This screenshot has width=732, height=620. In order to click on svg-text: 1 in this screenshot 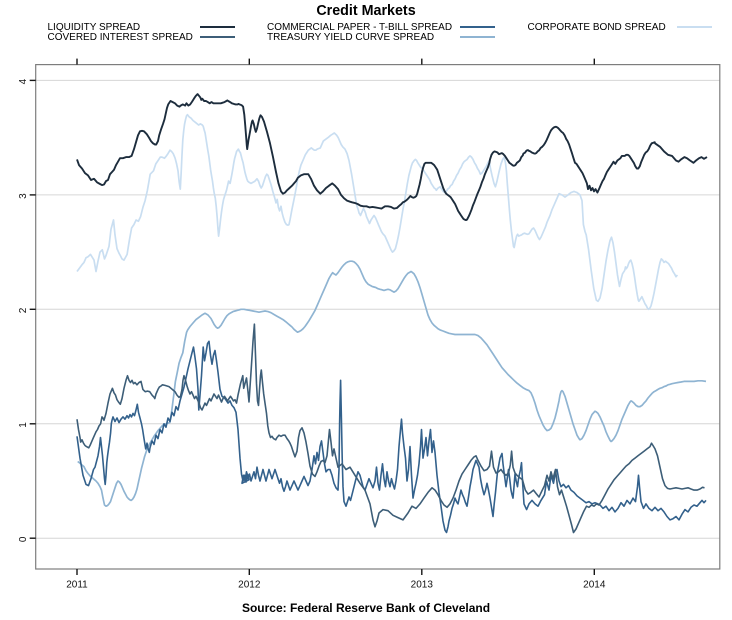, I will do `click(23, 425)`.